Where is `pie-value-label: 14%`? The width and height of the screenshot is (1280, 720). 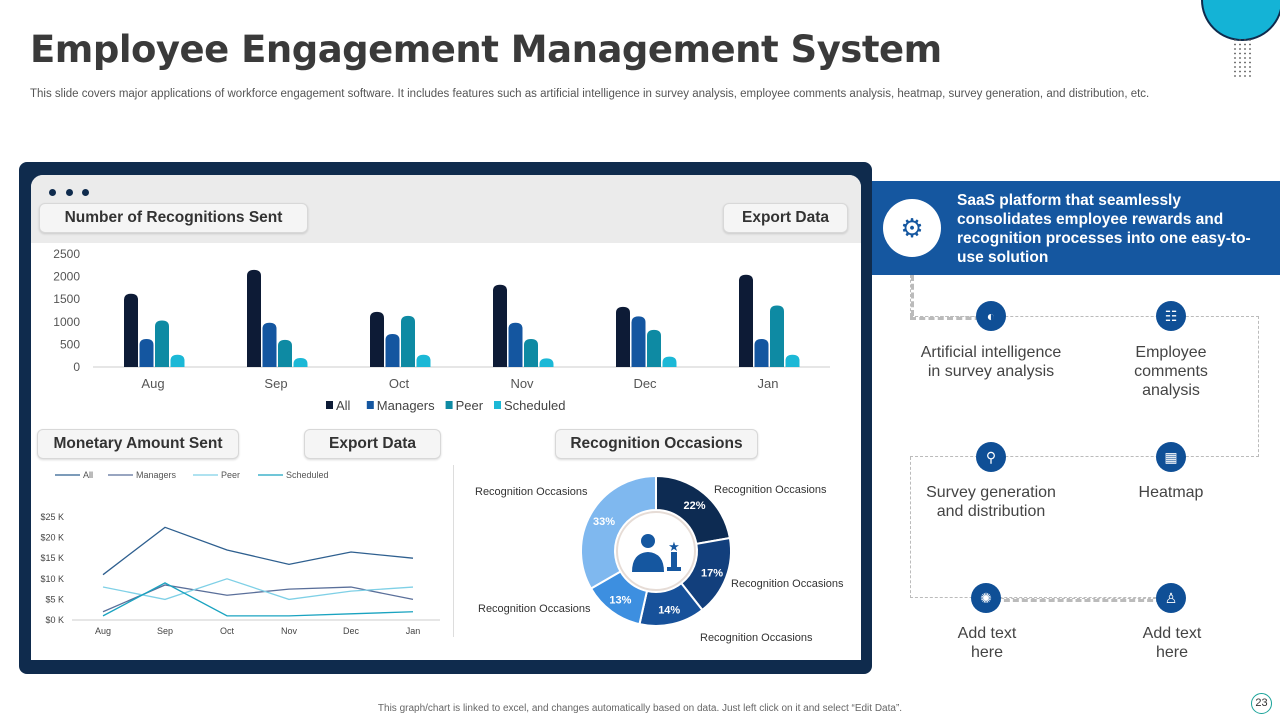
pie-value-label: 14% is located at coordinates (669, 611).